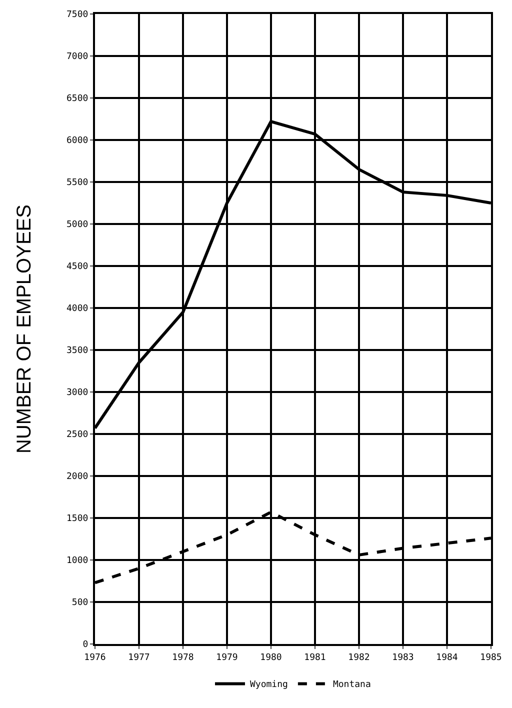 Image resolution: width=512 pixels, height=708 pixels. Describe the element at coordinates (447, 657) in the screenshot. I see `x-tick-label: 1984` at that location.